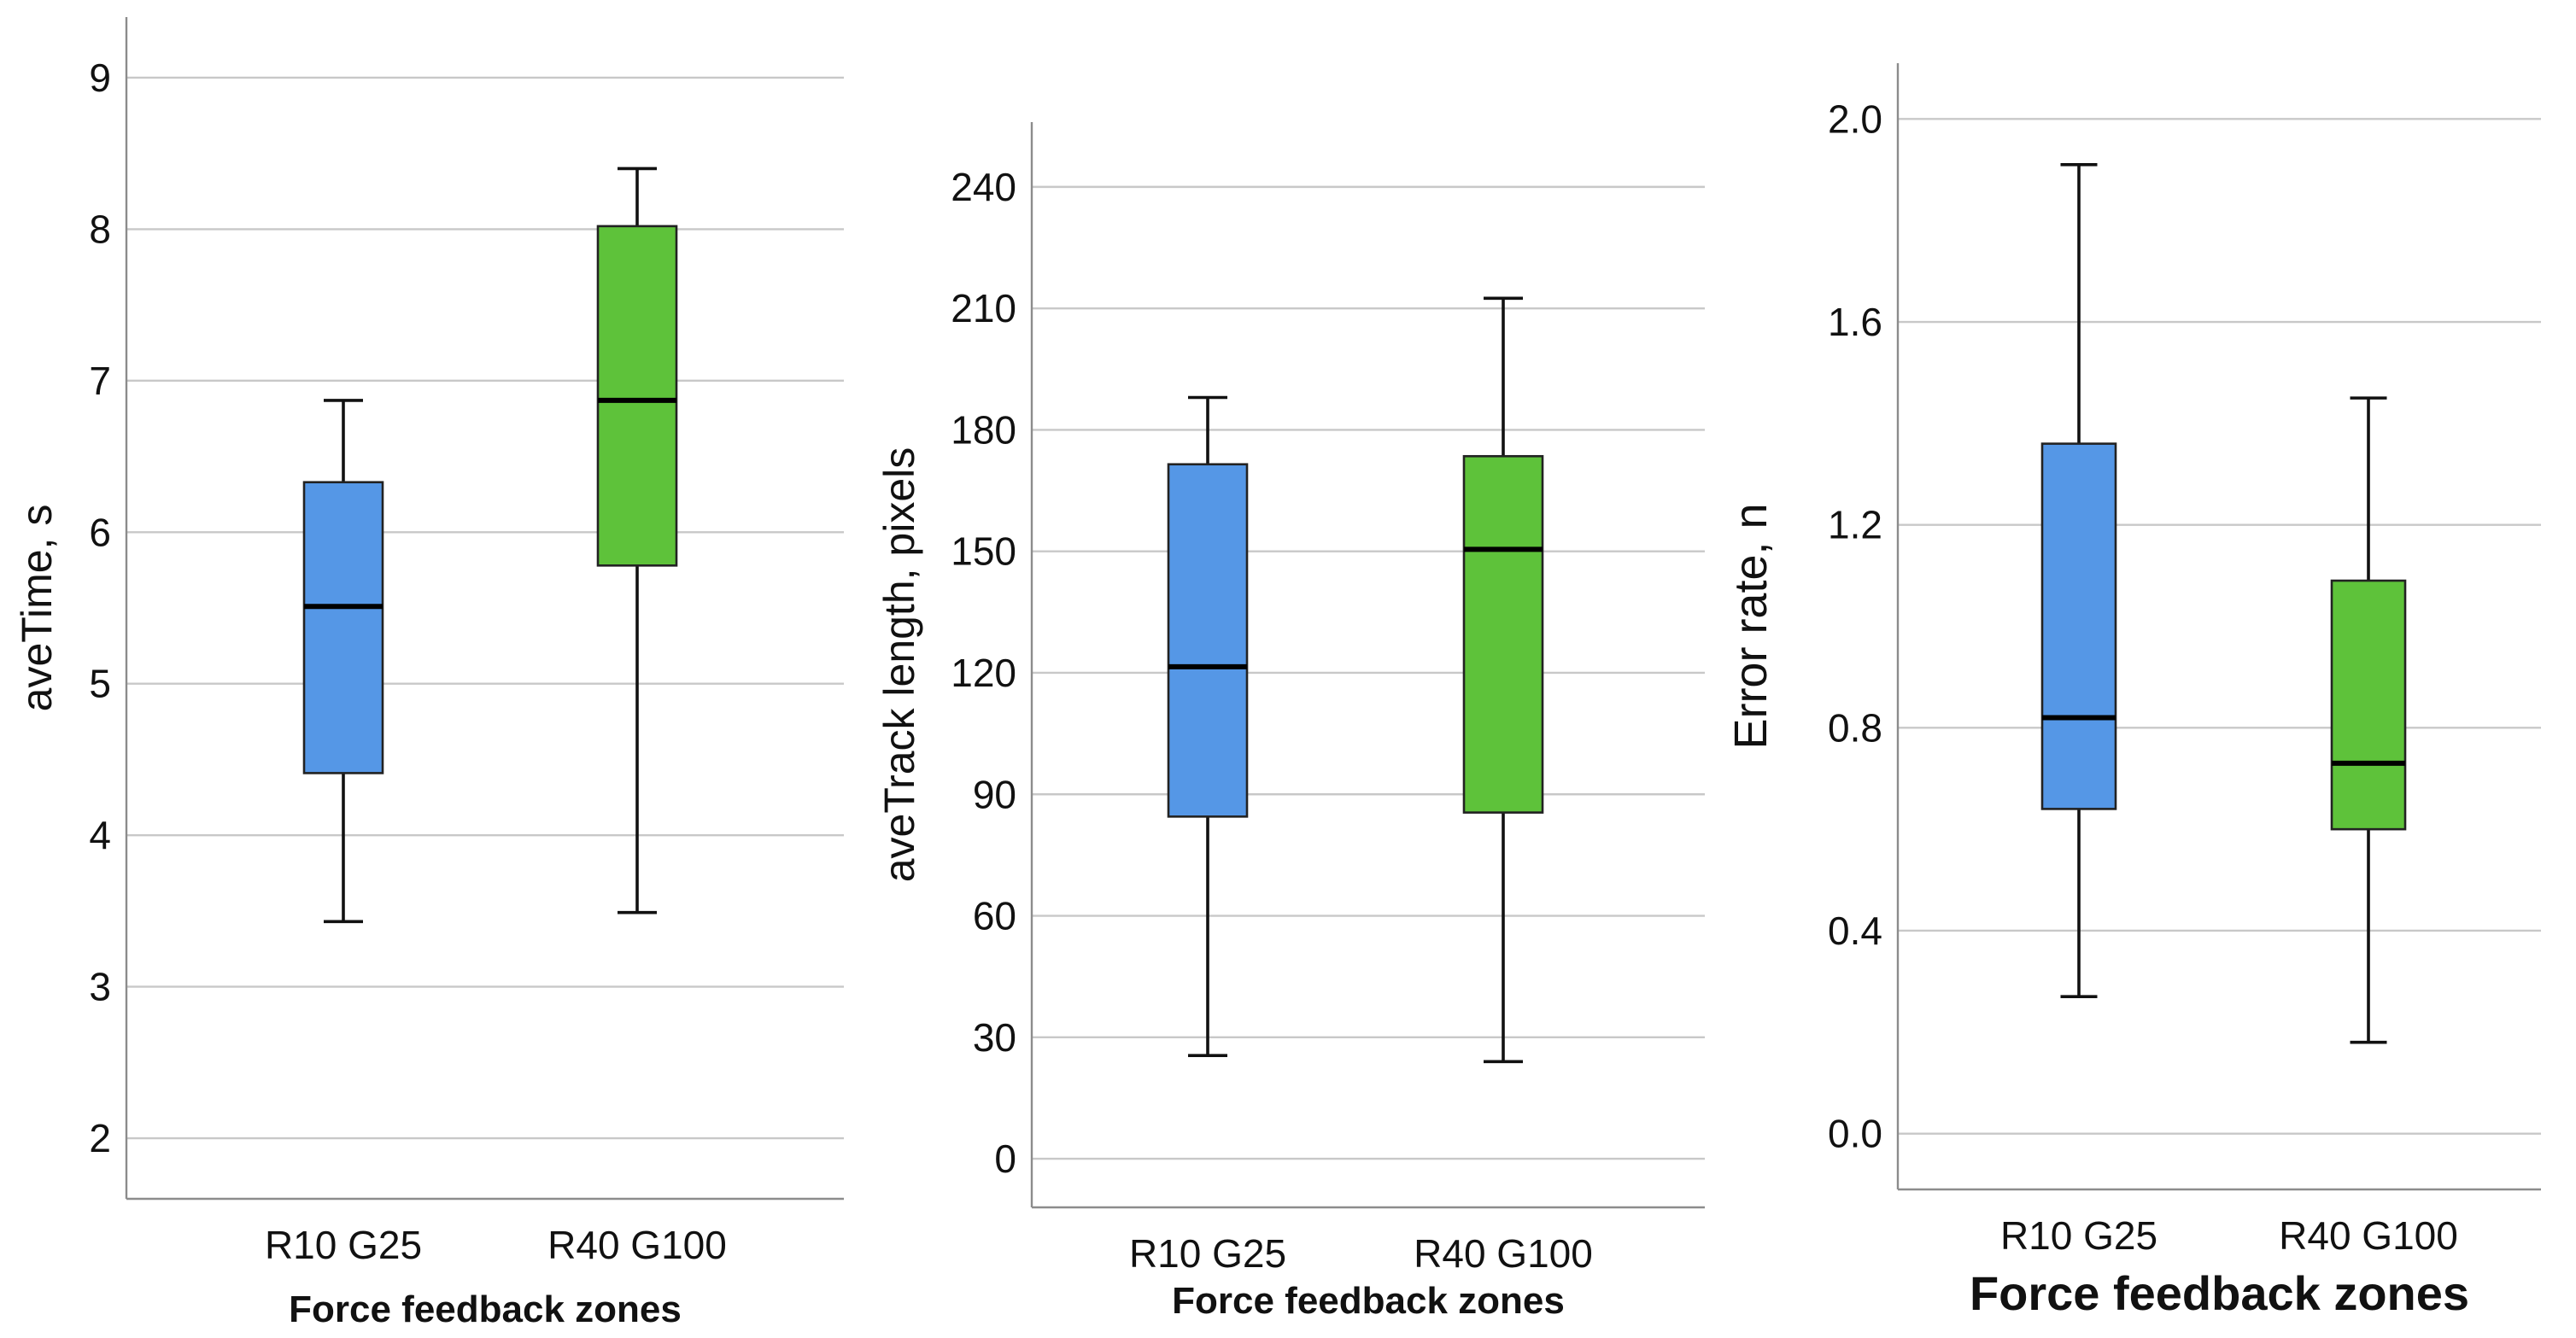 This screenshot has width=2576, height=1338. Describe the element at coordinates (994, 916) in the screenshot. I see `y-tick-label: 60` at that location.